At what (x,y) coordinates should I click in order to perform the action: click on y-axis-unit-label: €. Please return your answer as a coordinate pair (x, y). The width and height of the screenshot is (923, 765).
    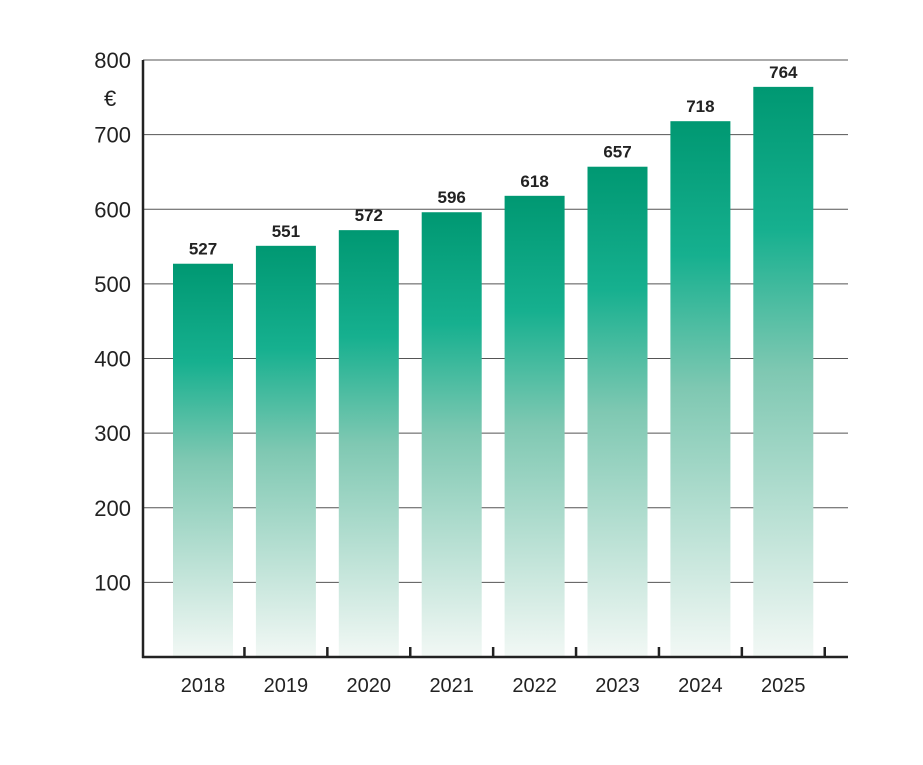
    Looking at the image, I should click on (110, 98).